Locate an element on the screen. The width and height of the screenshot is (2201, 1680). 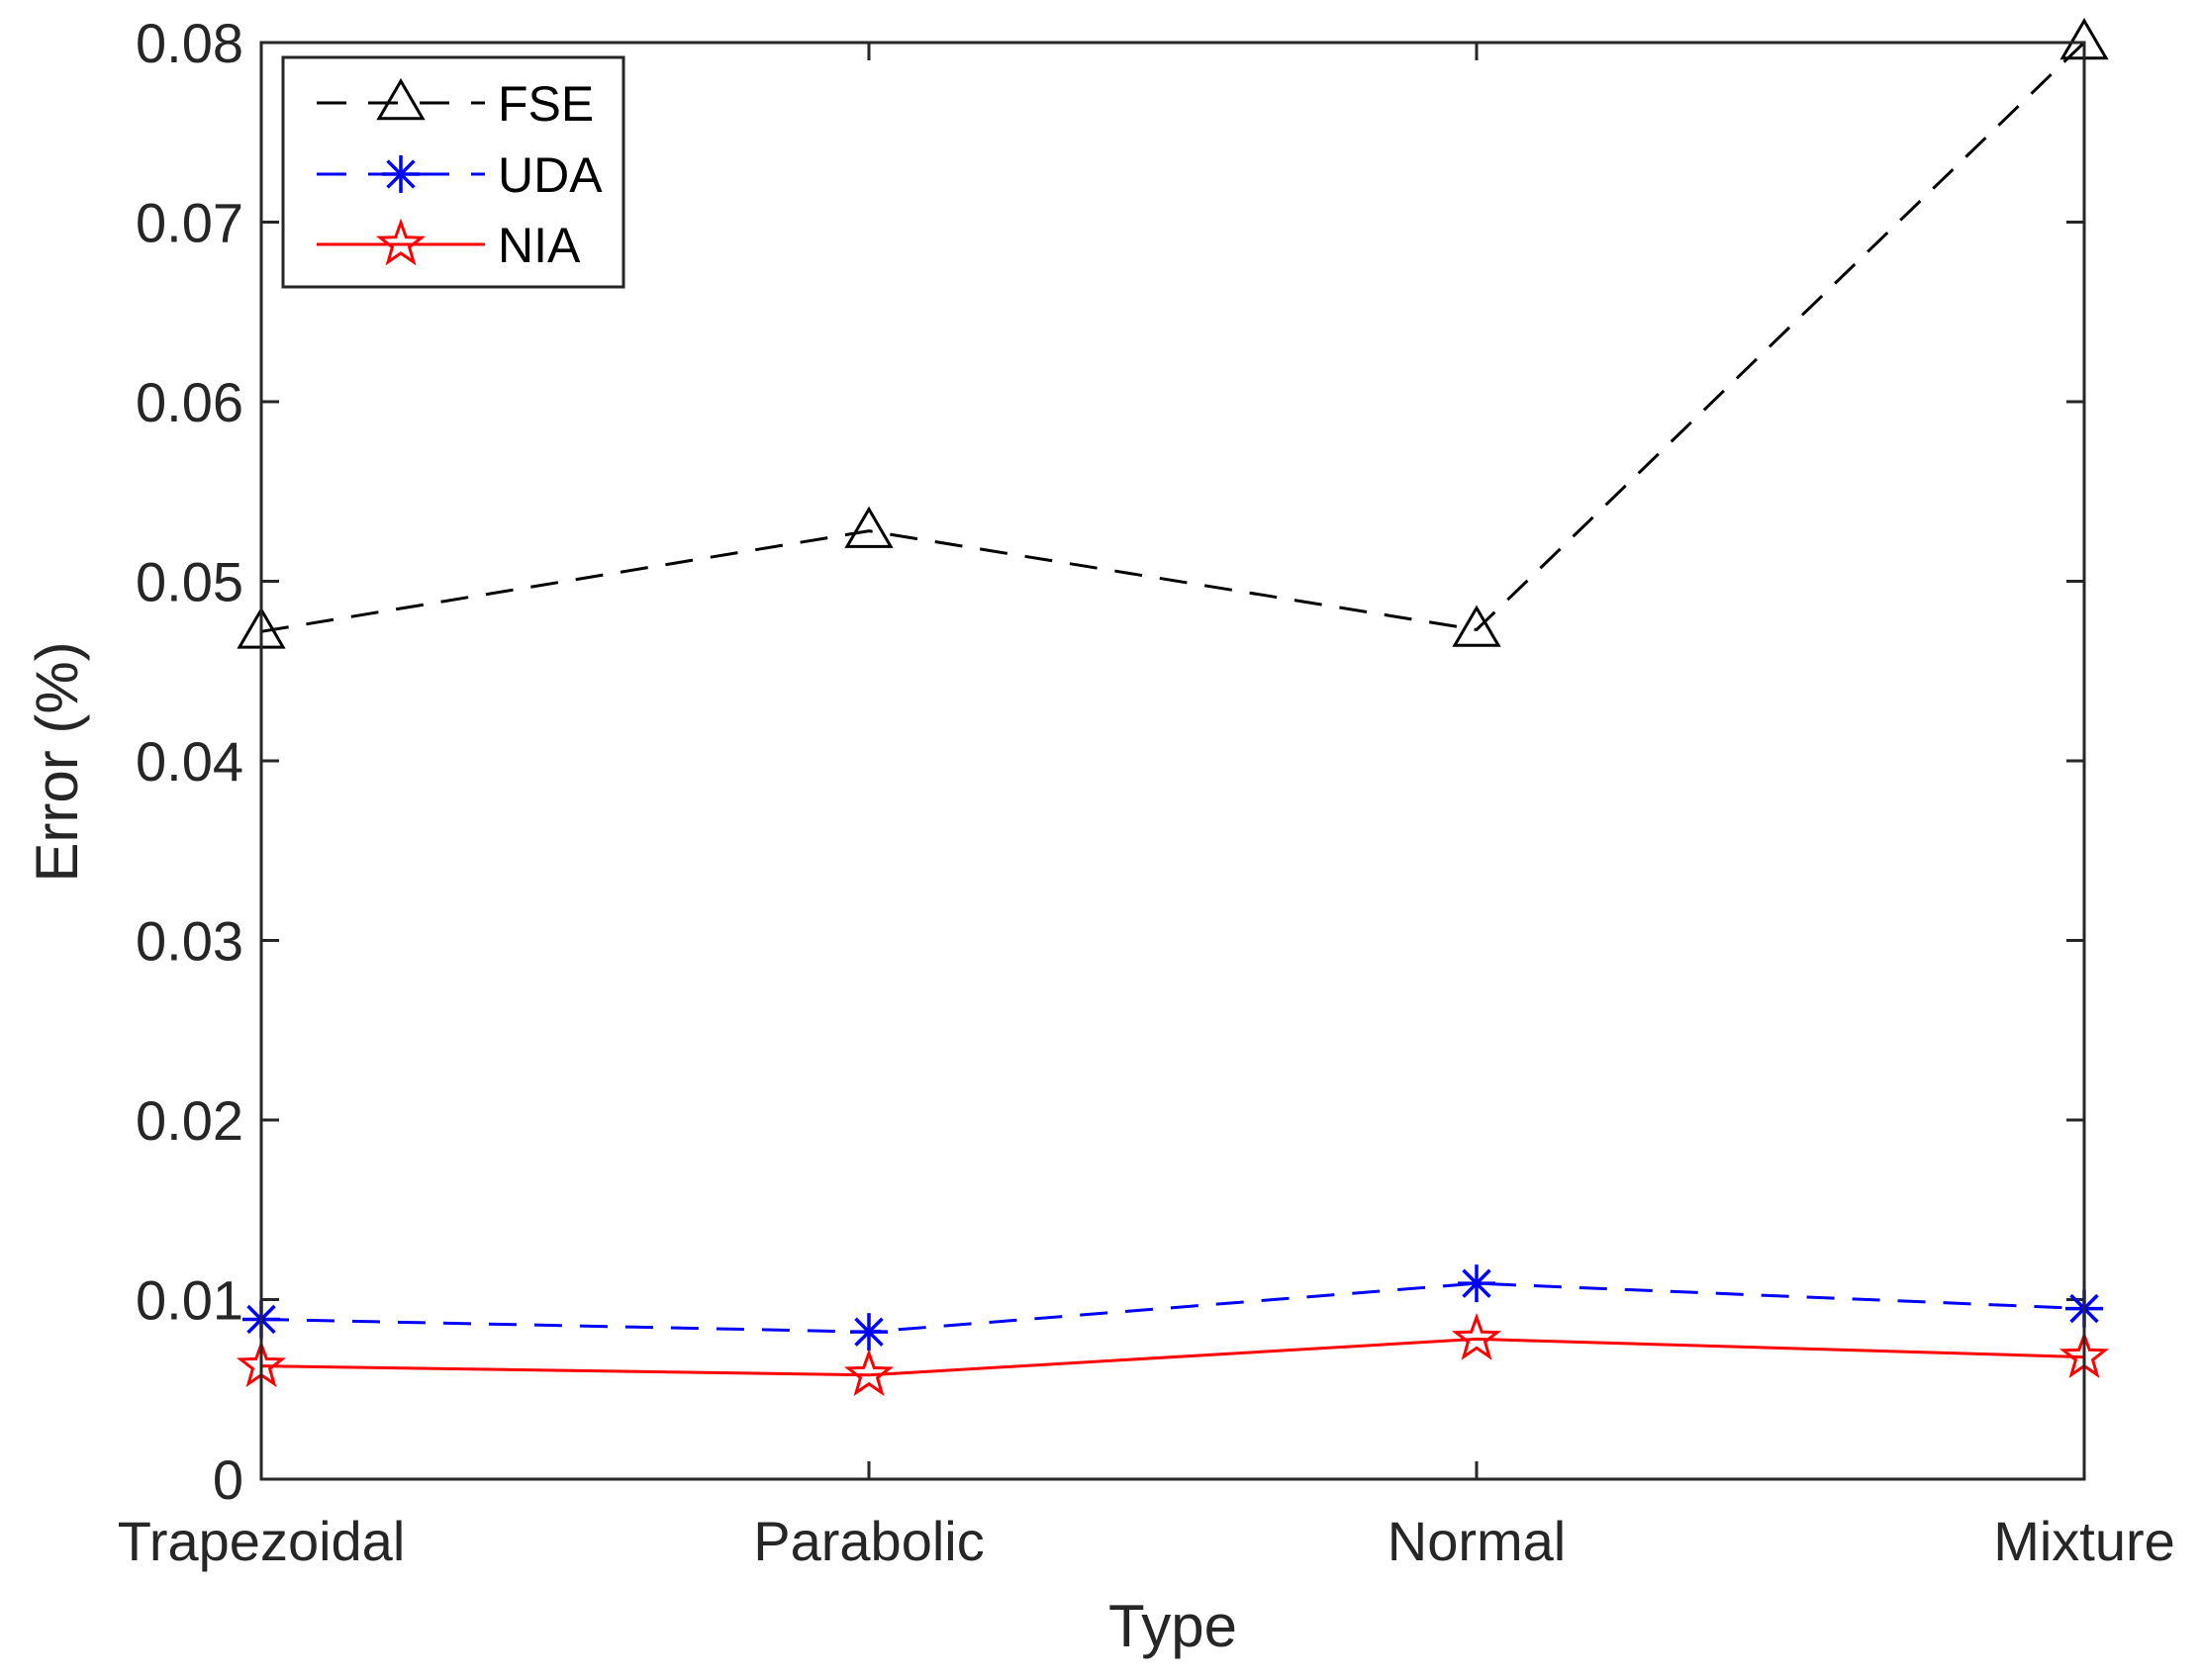
y-tick-label: 0.07 is located at coordinates (189, 223).